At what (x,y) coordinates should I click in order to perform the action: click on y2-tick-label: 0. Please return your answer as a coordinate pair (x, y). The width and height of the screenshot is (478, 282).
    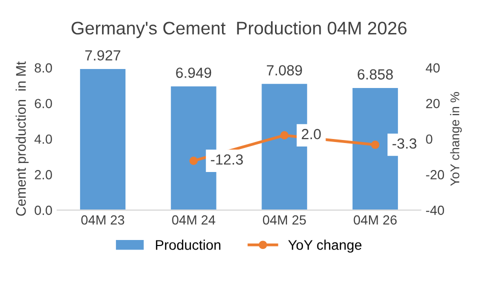
    Looking at the image, I should click on (429, 139).